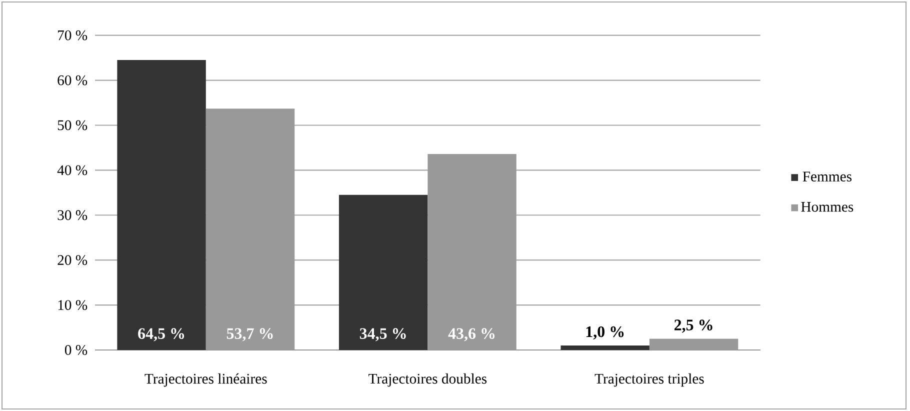 The height and width of the screenshot is (411, 910). Describe the element at coordinates (649, 380) in the screenshot. I see `x-tick-label: Trajectoires triples` at that location.